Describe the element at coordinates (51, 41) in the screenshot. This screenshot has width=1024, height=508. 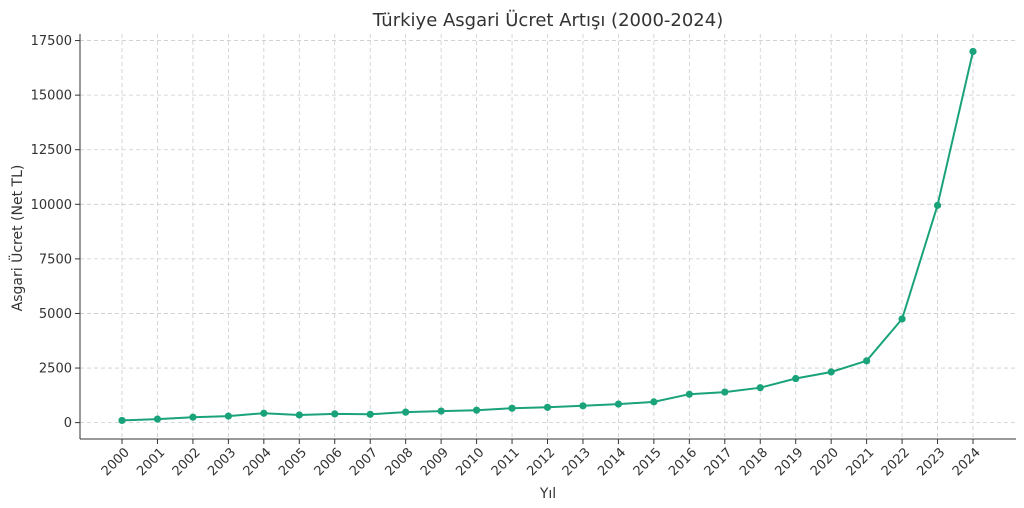
I see `y-tick-label: 17500` at that location.